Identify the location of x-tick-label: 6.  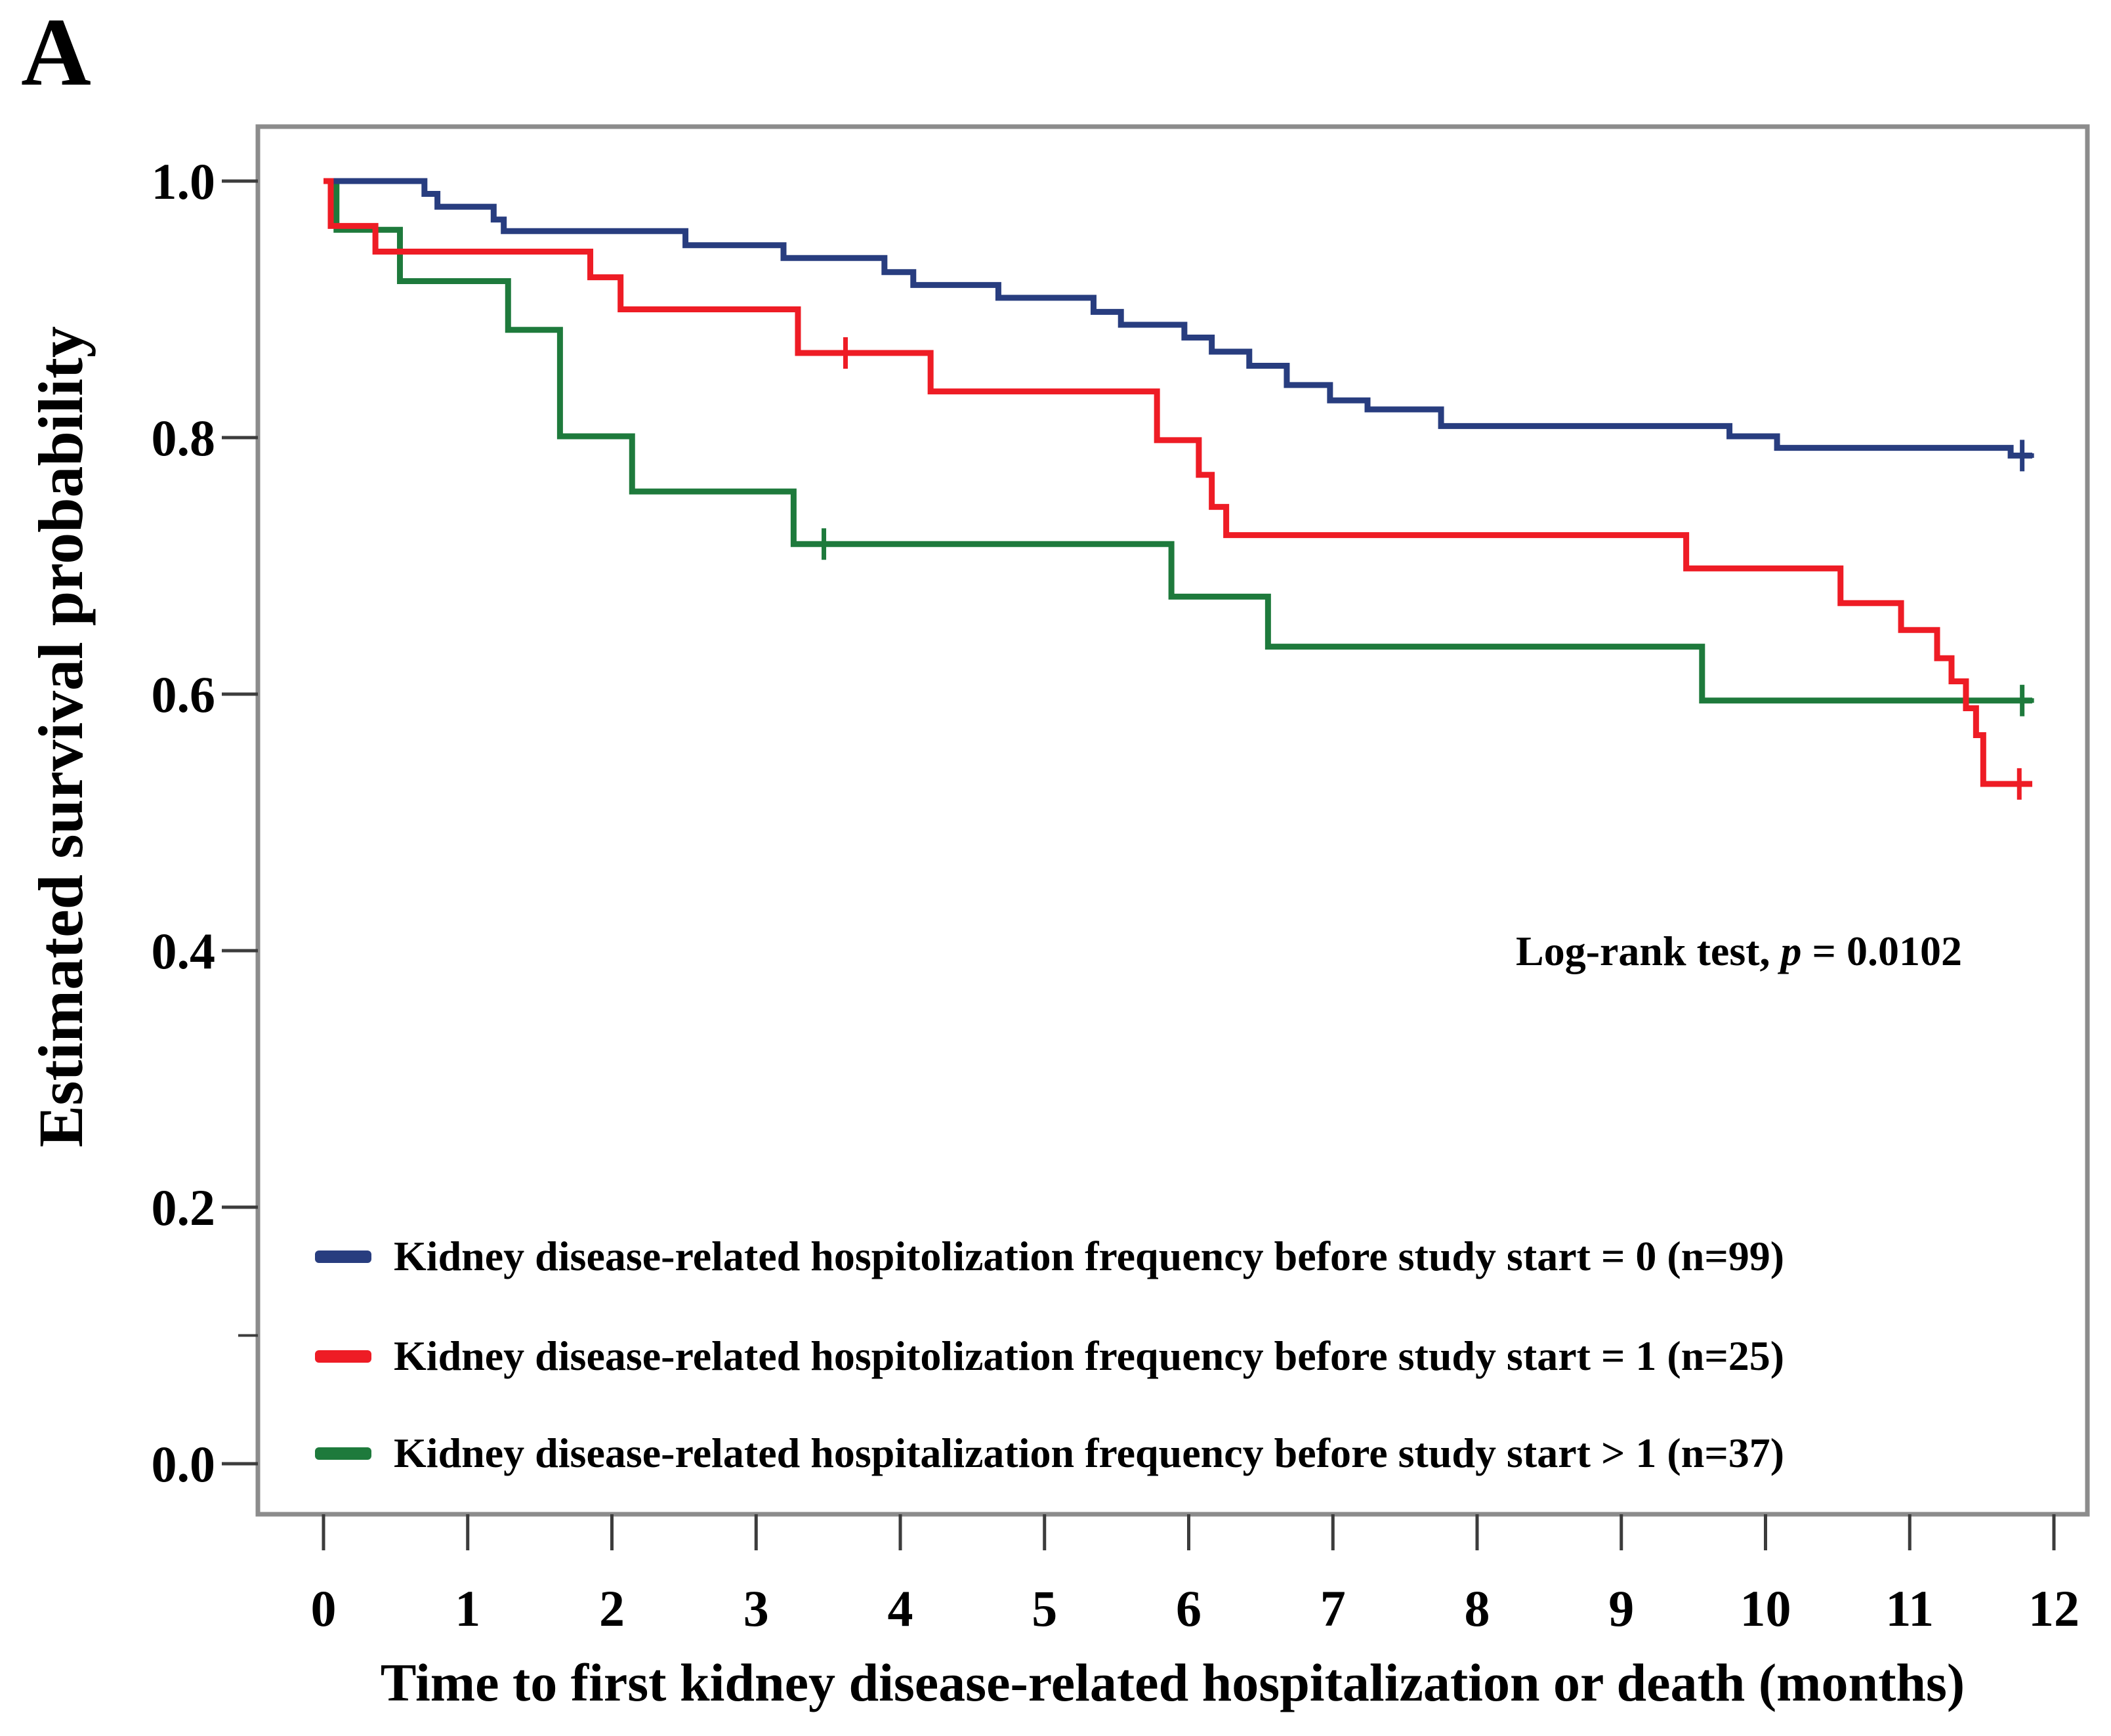
(1189, 1608).